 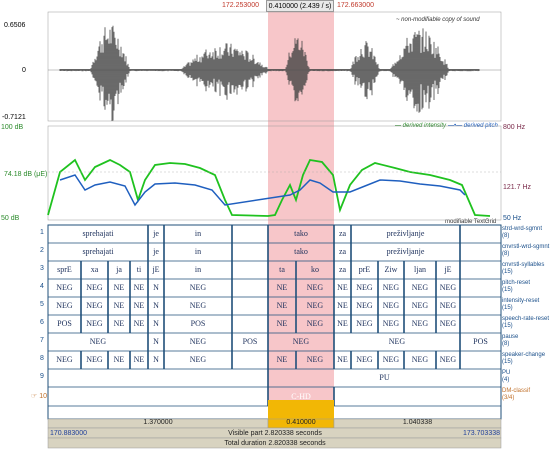 I want to click on right-duration: 1.040338, so click(x=417, y=422).